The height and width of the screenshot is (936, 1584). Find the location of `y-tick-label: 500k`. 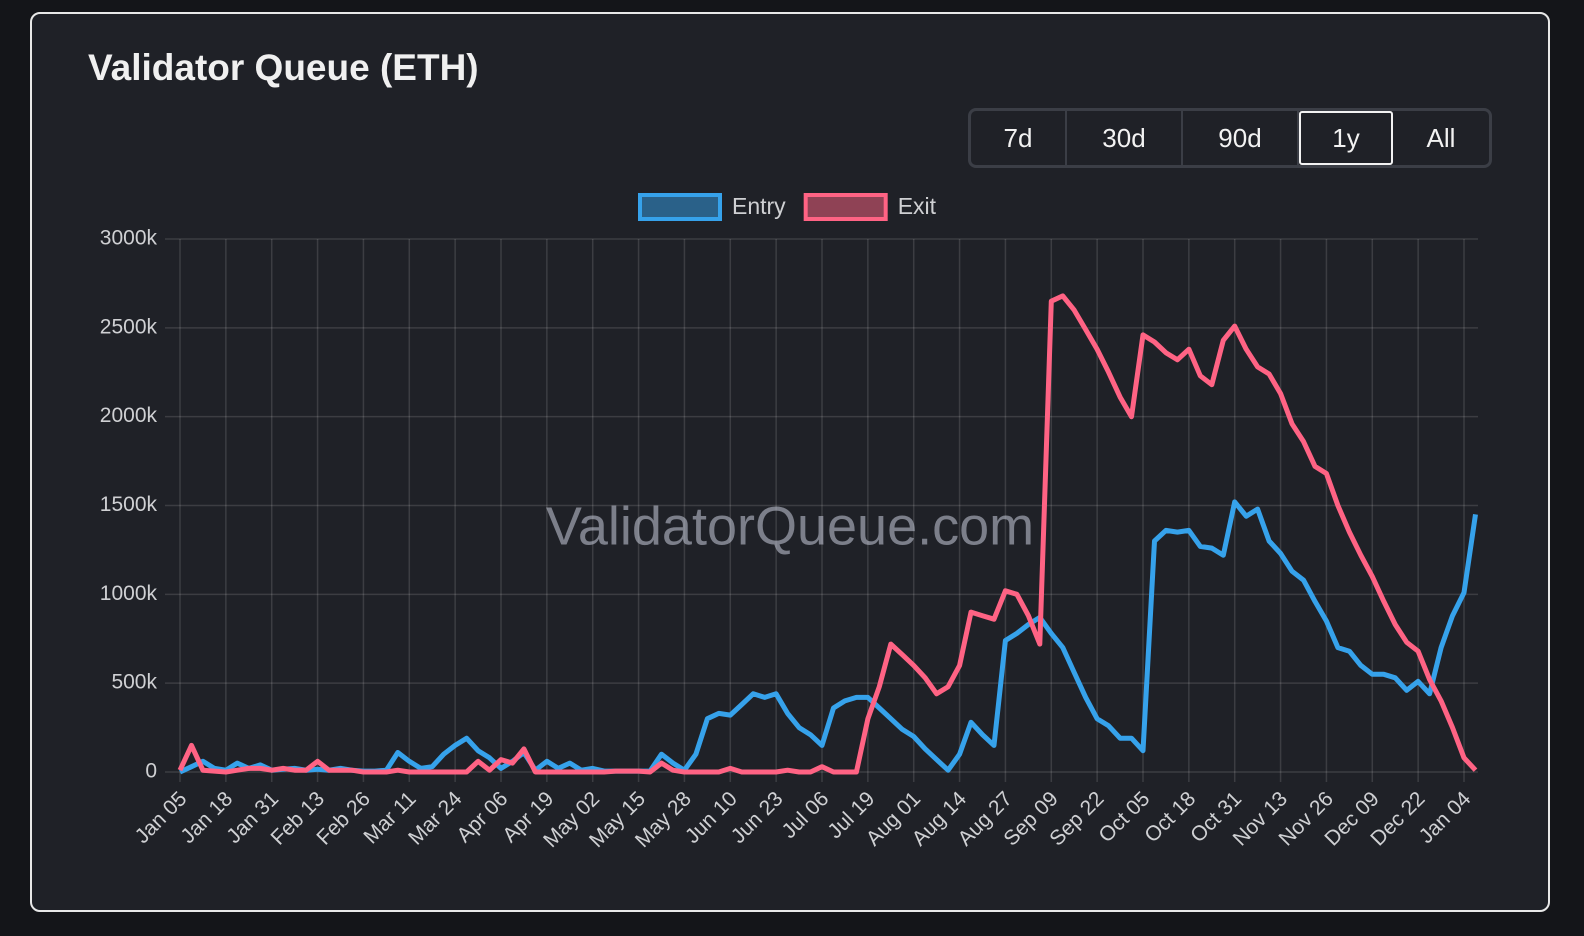

y-tick-label: 500k is located at coordinates (134, 682).